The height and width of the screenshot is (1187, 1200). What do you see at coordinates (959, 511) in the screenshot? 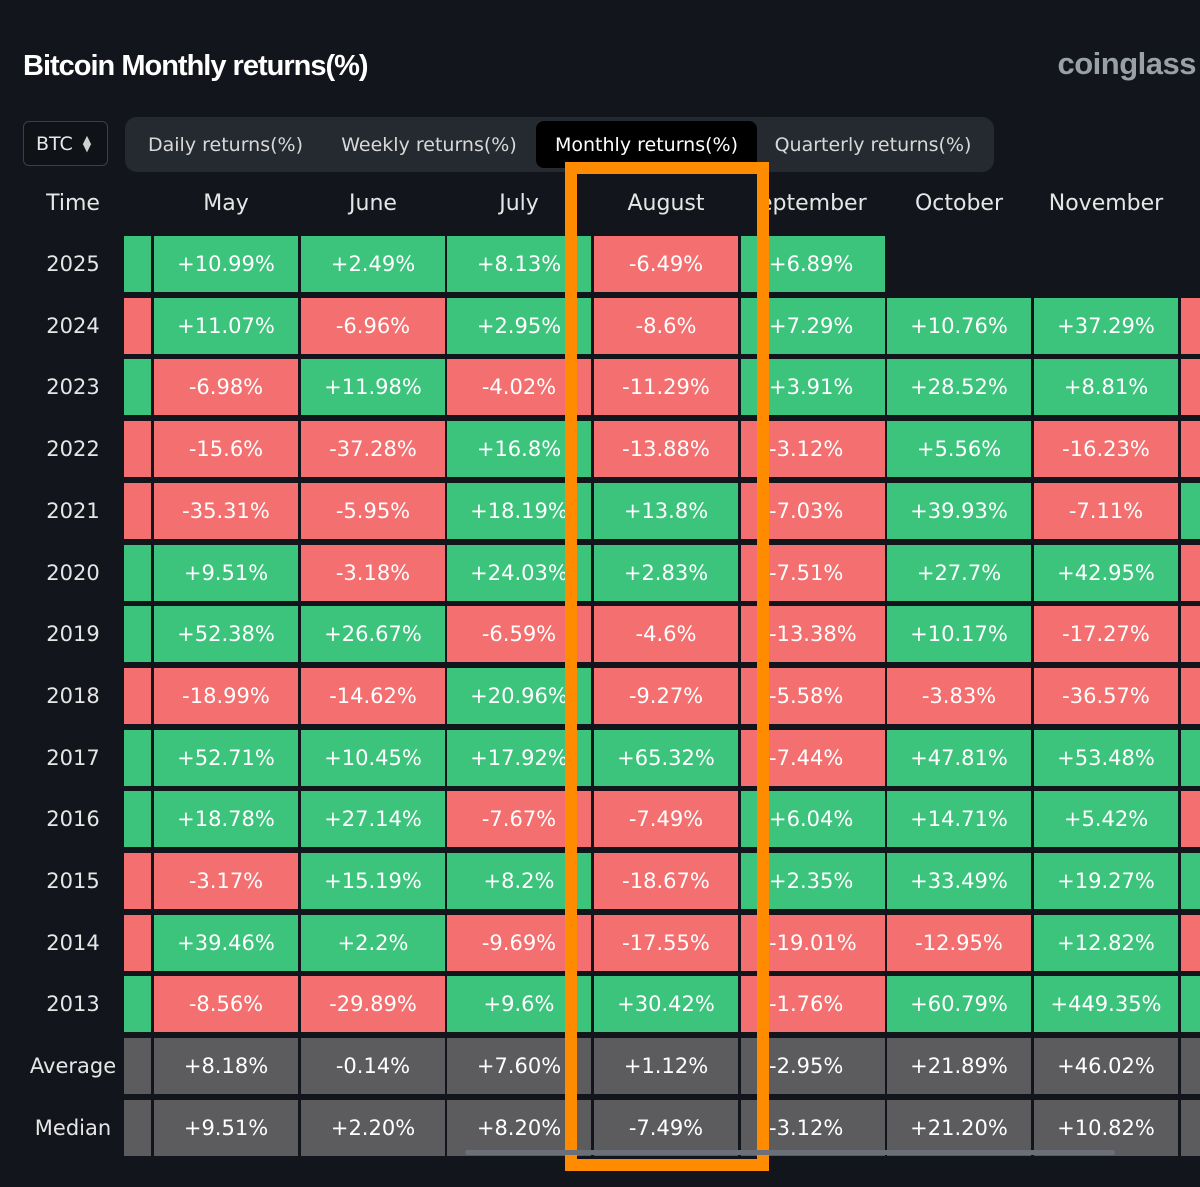
I see `table-cell: +39.93%` at bounding box center [959, 511].